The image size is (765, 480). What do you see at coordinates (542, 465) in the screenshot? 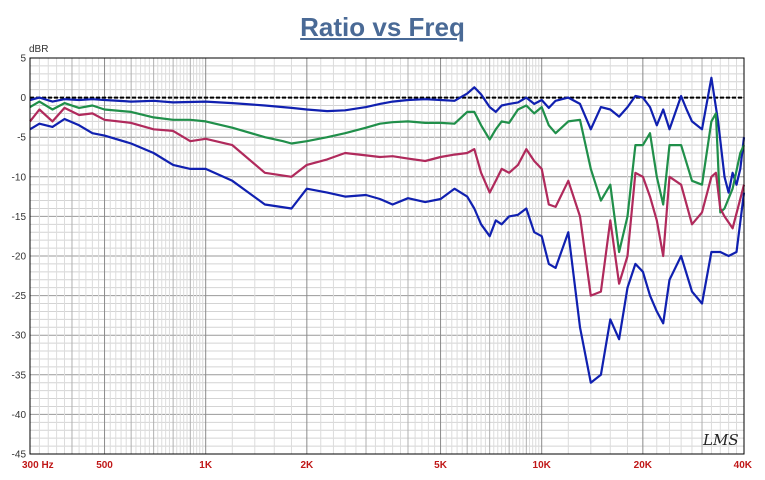
I see `x-tick-label: 10K` at bounding box center [542, 465].